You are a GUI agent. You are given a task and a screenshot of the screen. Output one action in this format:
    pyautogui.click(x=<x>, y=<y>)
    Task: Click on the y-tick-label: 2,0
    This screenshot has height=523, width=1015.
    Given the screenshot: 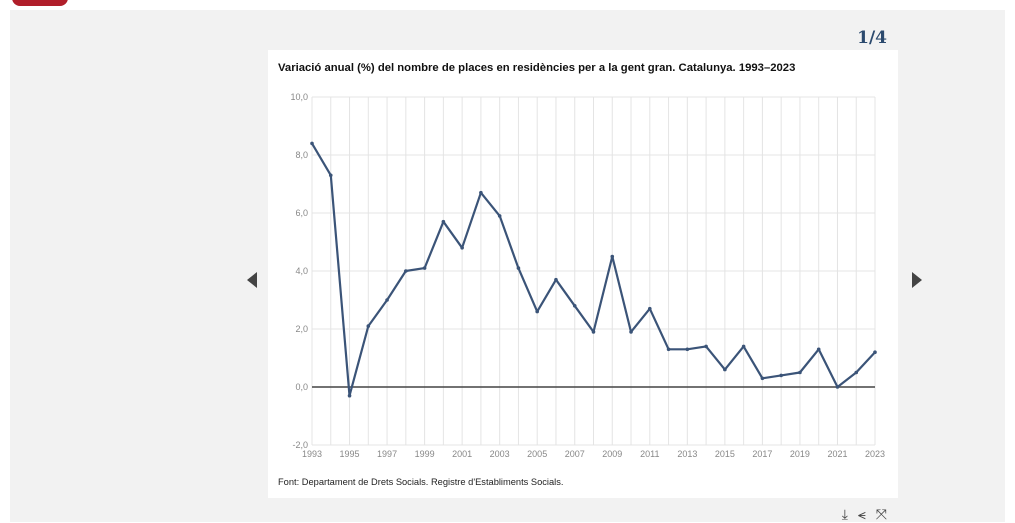 What is the action you would take?
    pyautogui.click(x=301, y=329)
    